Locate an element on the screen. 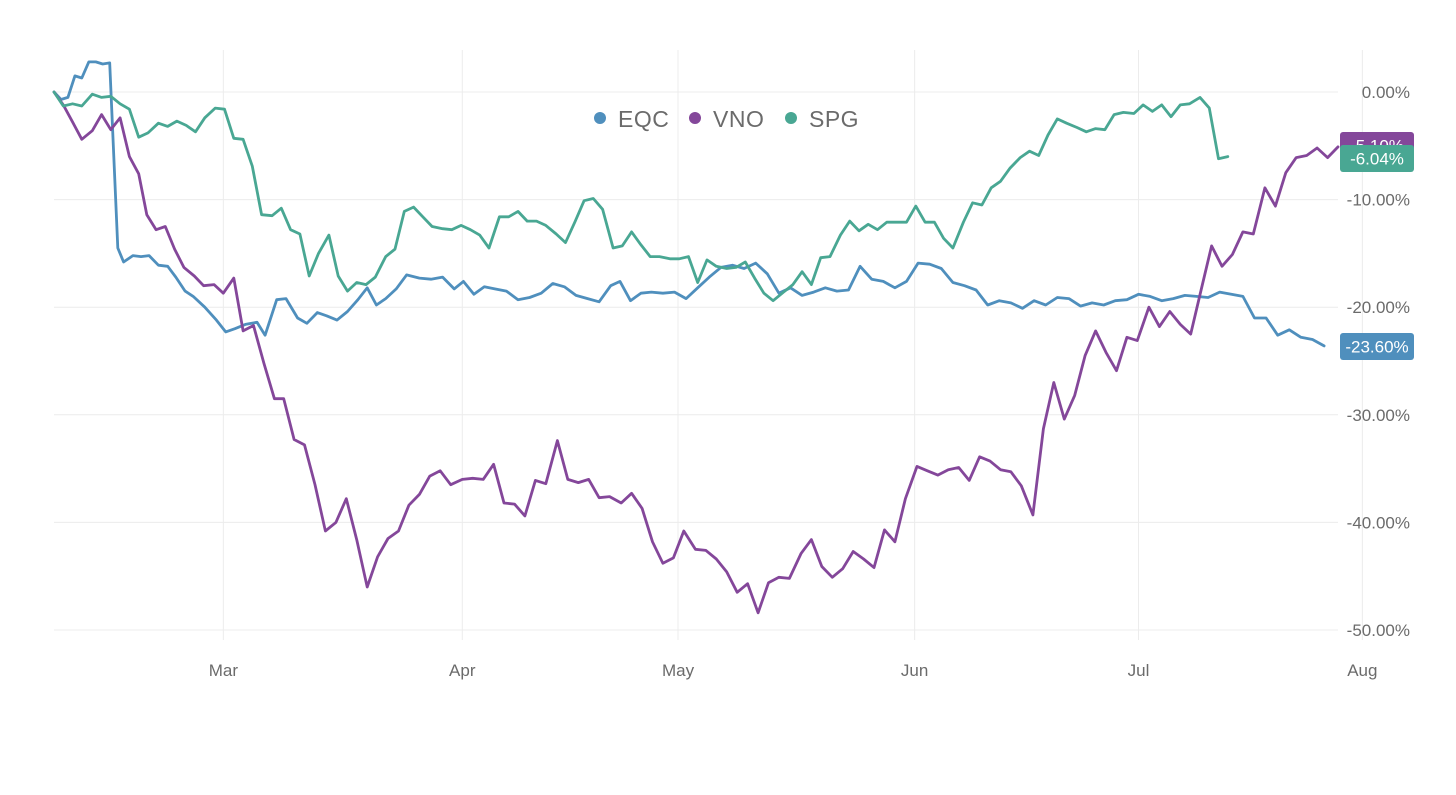  legend-label-vno: VNO is located at coordinates (738, 119).